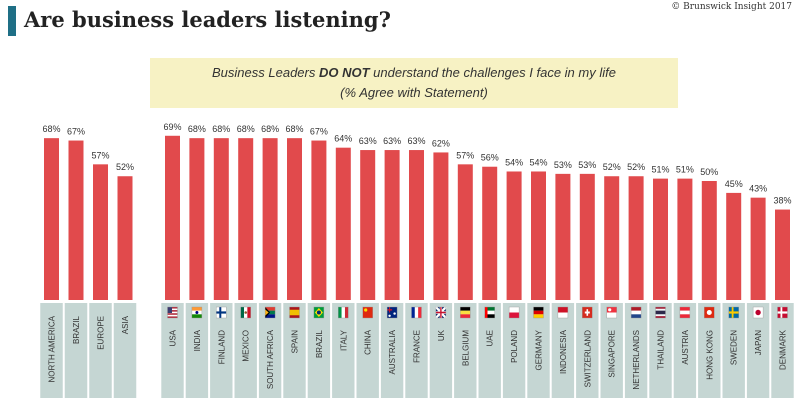 Image resolution: width=800 pixels, height=400 pixels. What do you see at coordinates (563, 312) in the screenshot?
I see `flag-indonesia-icon` at bounding box center [563, 312].